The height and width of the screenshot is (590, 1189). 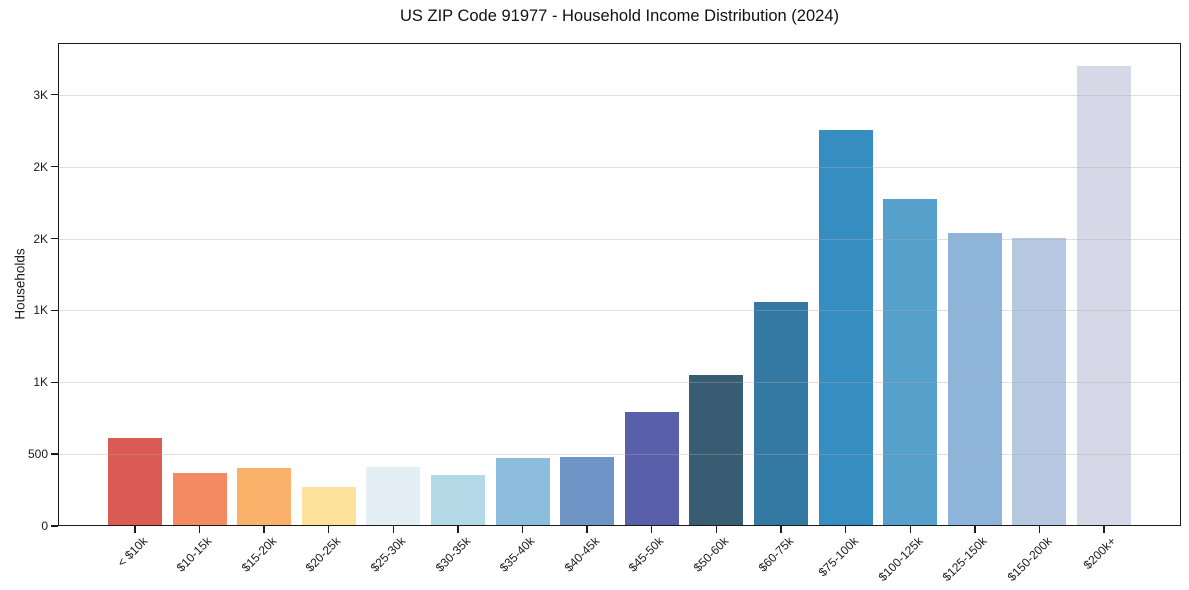 What do you see at coordinates (132, 552) in the screenshot?
I see `x-tick-label: < $10k` at bounding box center [132, 552].